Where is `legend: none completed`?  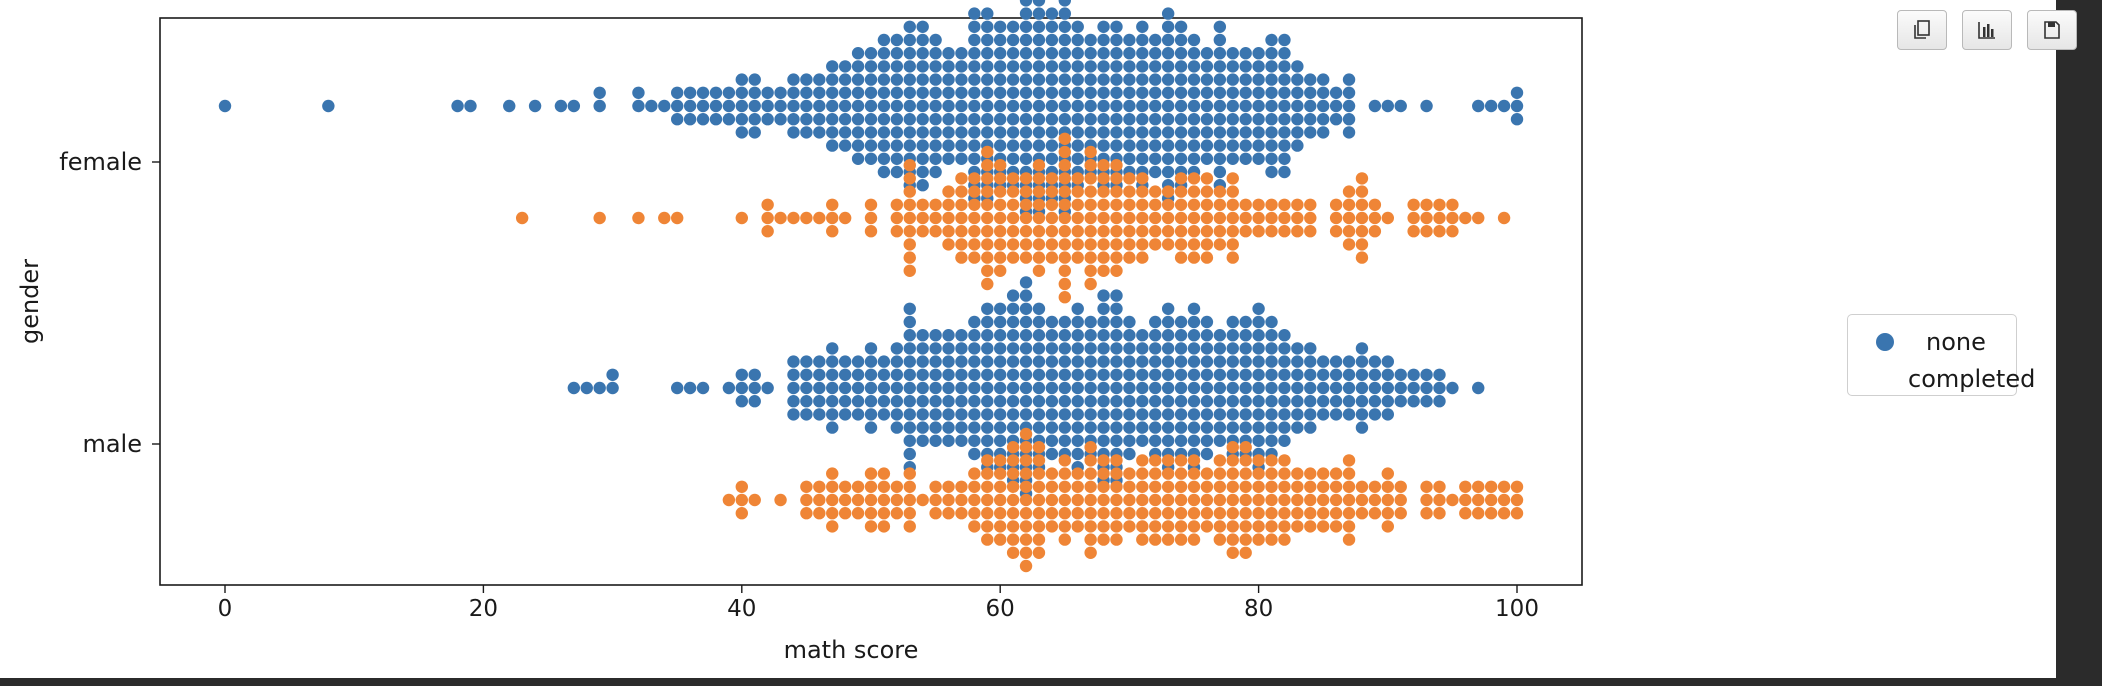
legend: none completed is located at coordinates (1941, 355).